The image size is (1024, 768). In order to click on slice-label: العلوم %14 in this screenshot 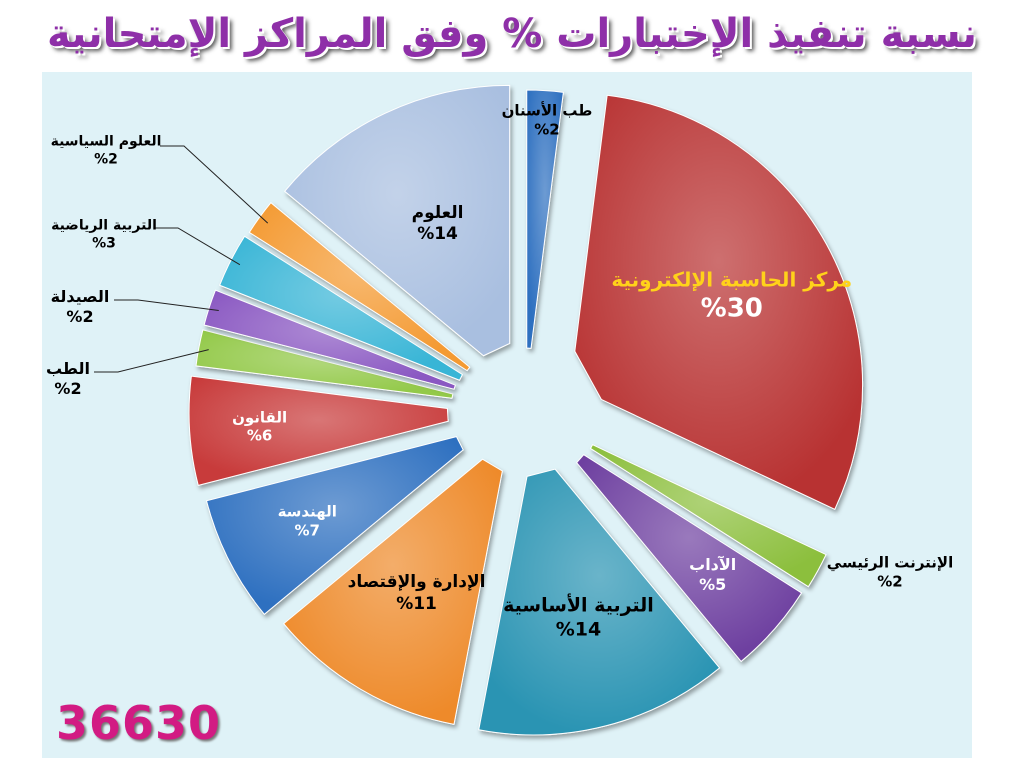, I will do `click(438, 224)`.